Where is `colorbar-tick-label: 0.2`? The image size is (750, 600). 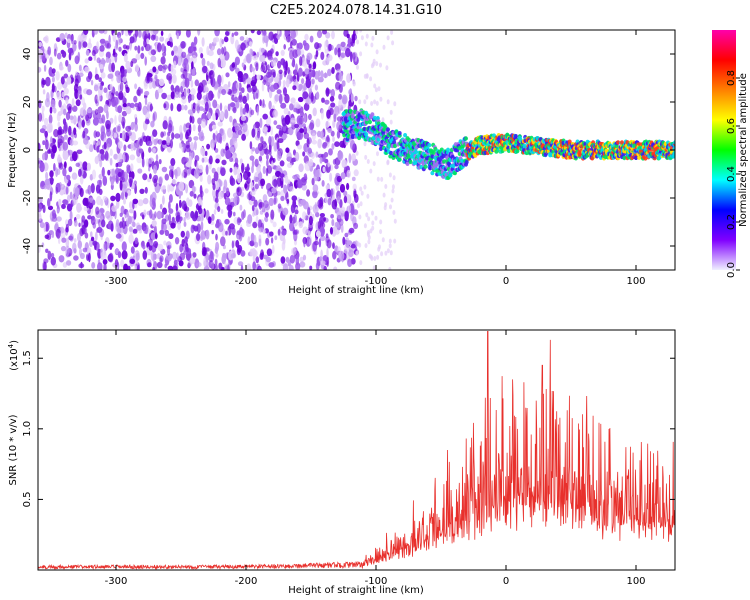
colorbar-tick-label: 0.2 is located at coordinates (731, 222).